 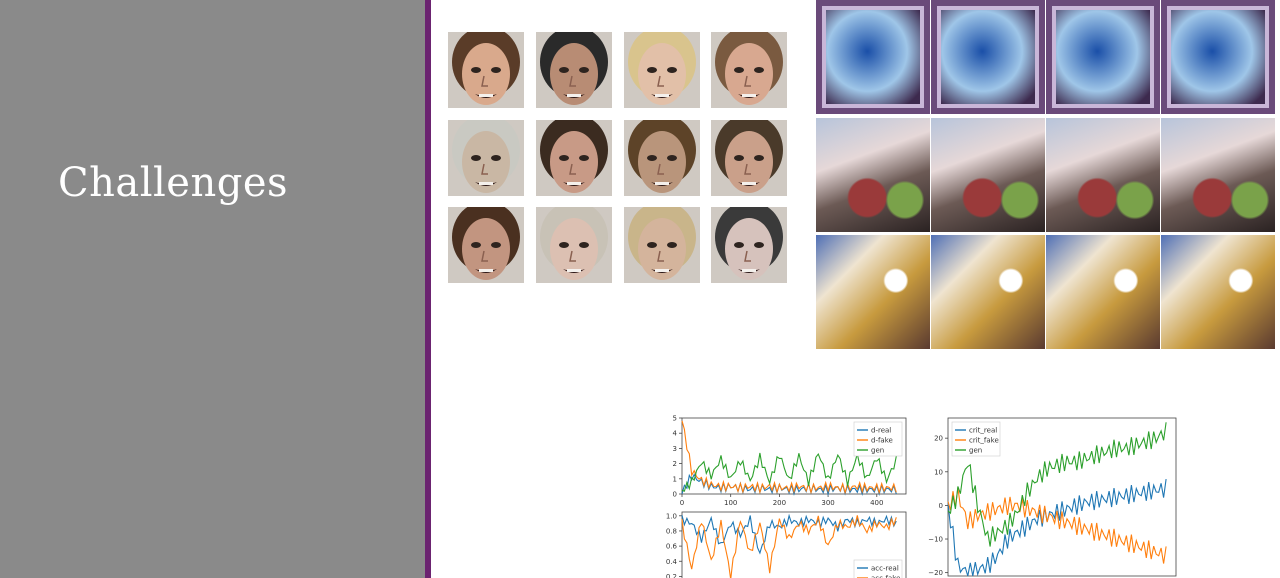 What do you see at coordinates (876, 503) in the screenshot?
I see `x-tick-label: 400` at bounding box center [876, 503].